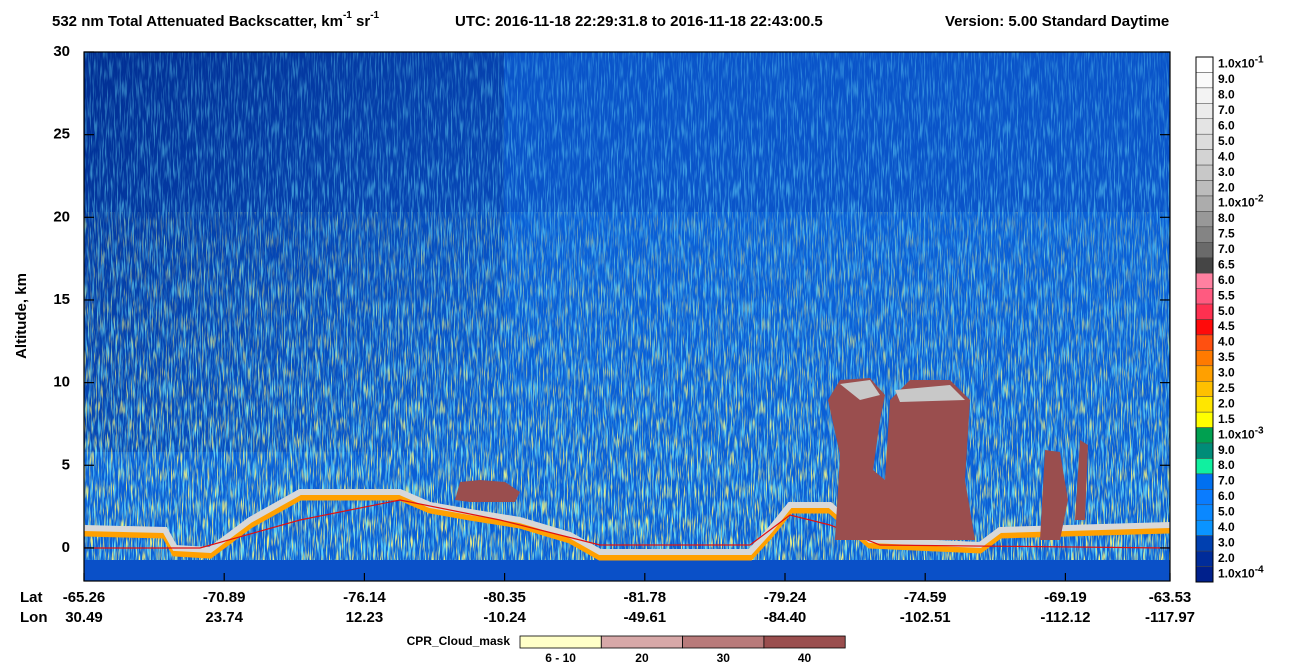 This screenshot has width=1300, height=672. I want to click on colorbar-label: 8.0, so click(1226, 465).